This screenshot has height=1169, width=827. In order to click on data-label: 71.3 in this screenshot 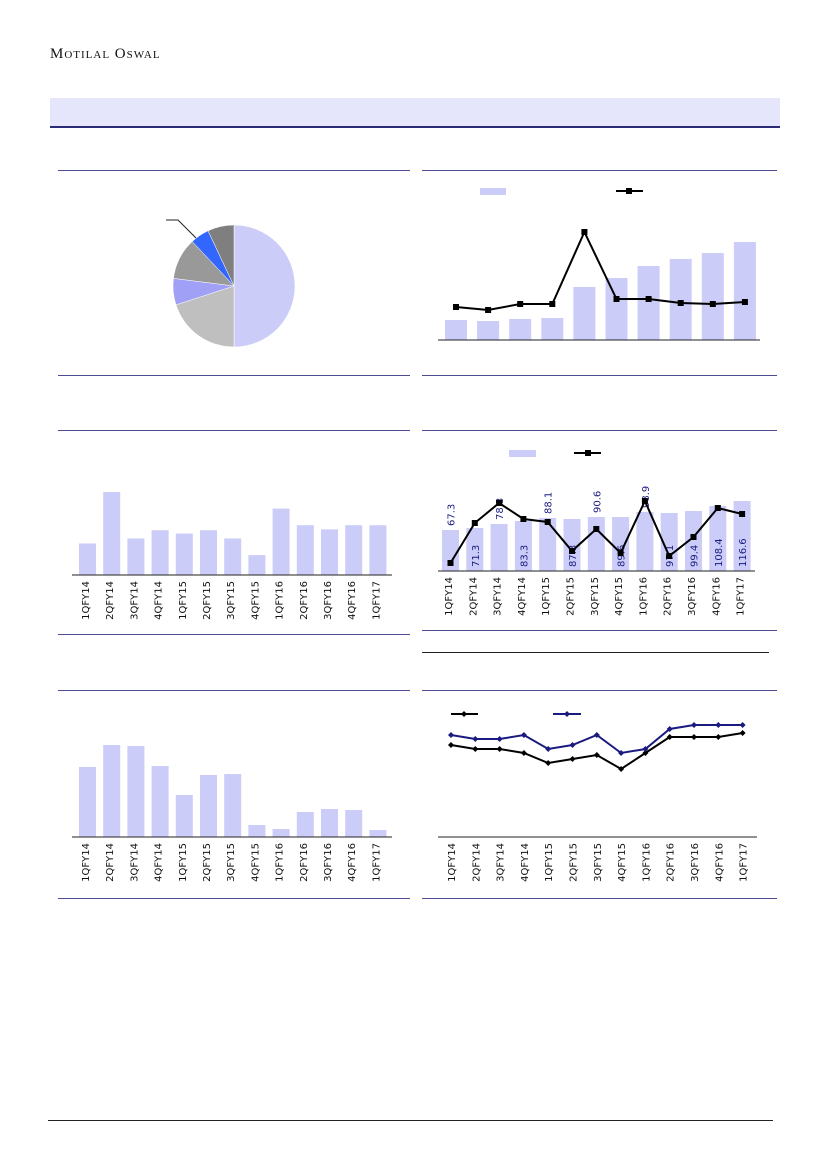, I will do `click(476, 556)`.